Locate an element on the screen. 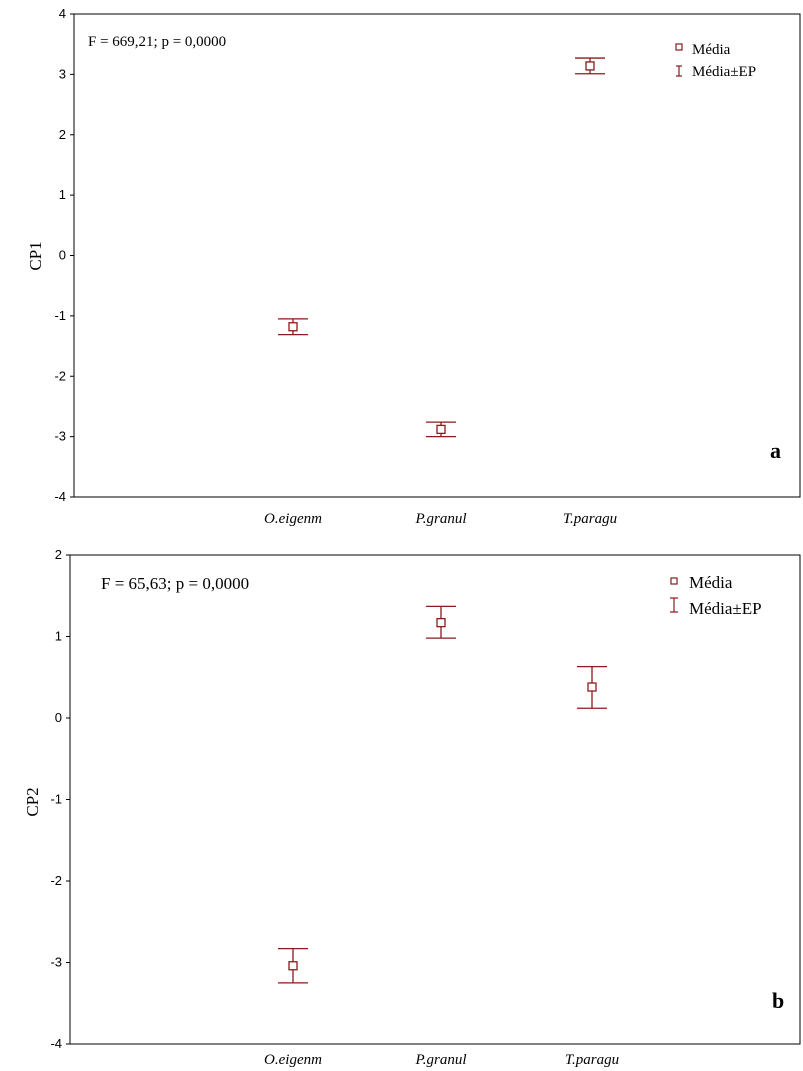 This screenshot has width=803, height=1071. data-marks-a is located at coordinates (441, 247).